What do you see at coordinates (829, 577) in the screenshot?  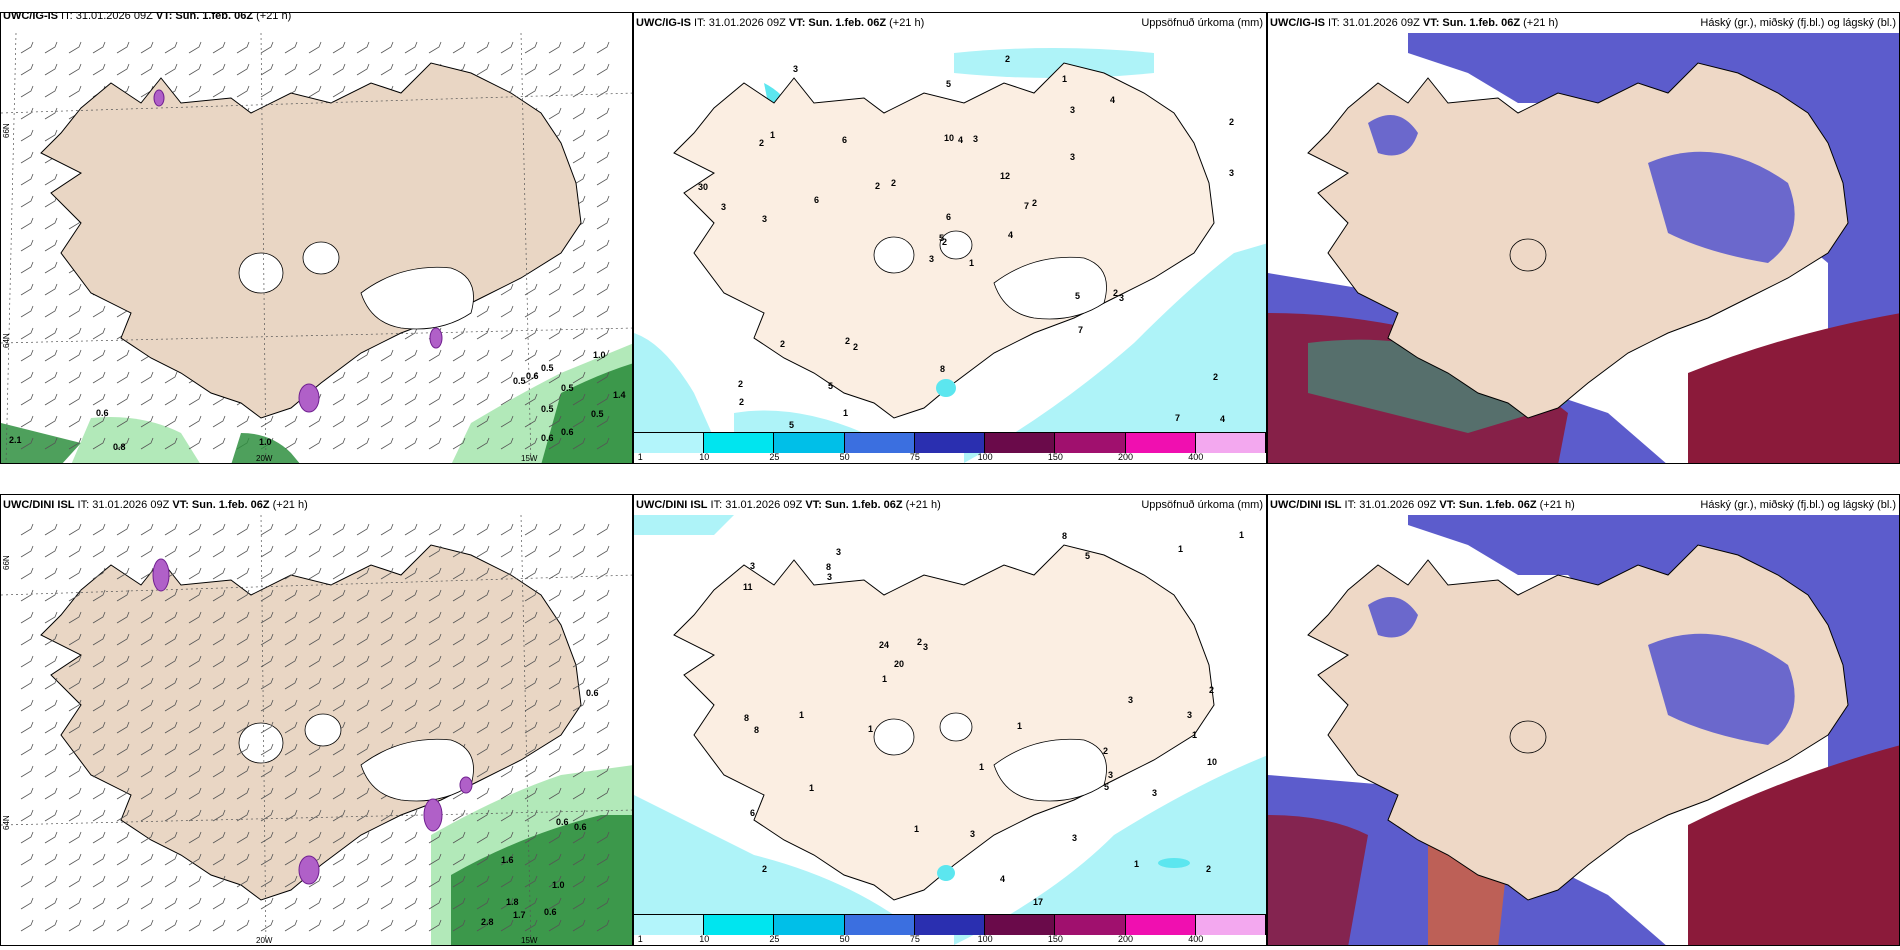 I see `precip-amount-label: 3` at bounding box center [829, 577].